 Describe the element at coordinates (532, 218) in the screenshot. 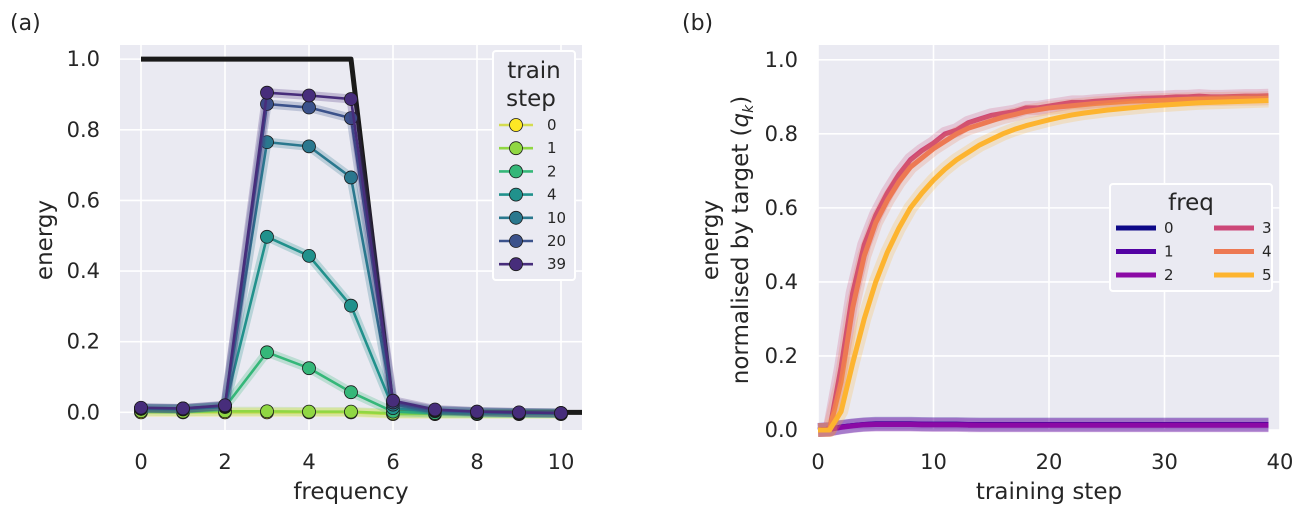

I see `panel-a-legend-item: 10` at that location.